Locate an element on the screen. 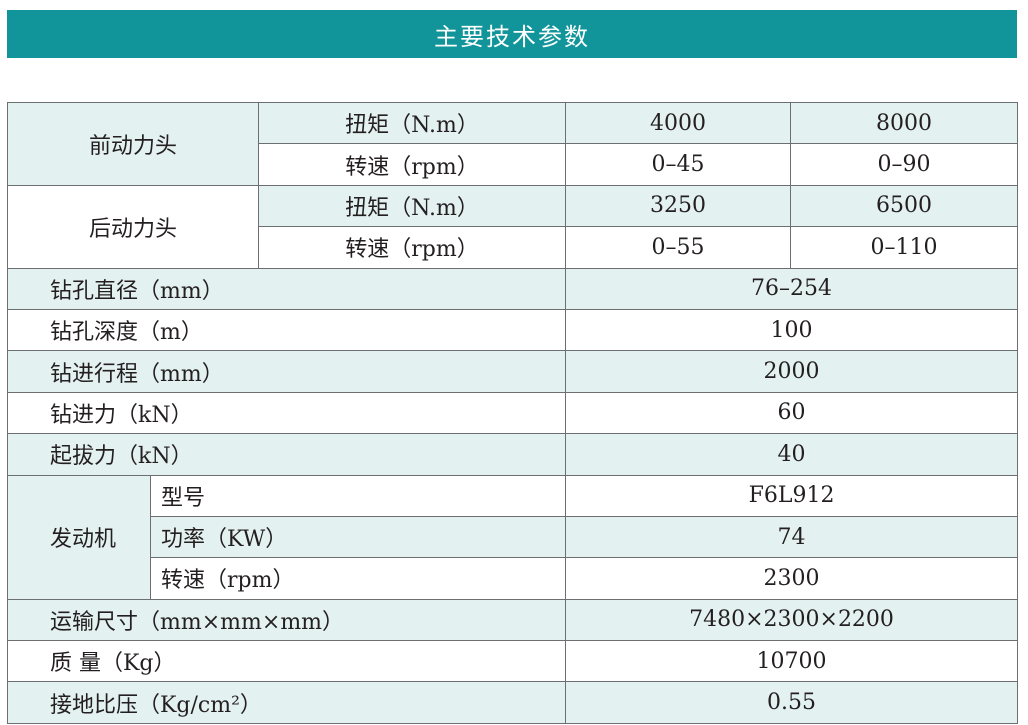  param-label: 钻孔深度（m） is located at coordinates (286, 330).